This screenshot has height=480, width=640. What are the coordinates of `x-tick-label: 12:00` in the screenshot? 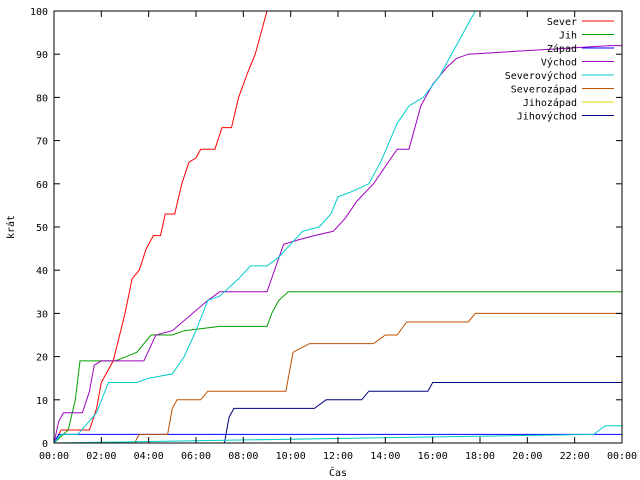 It's located at (338, 456).